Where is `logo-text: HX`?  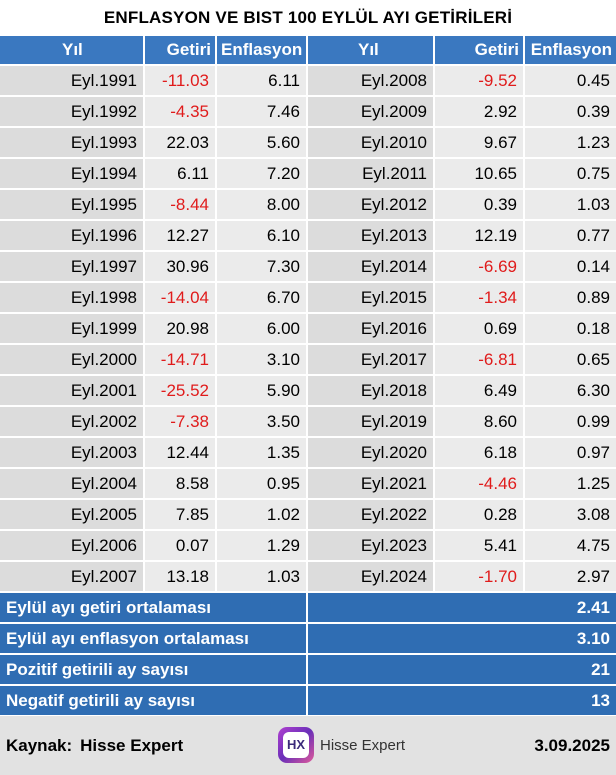
logo-text: HX is located at coordinates (296, 745).